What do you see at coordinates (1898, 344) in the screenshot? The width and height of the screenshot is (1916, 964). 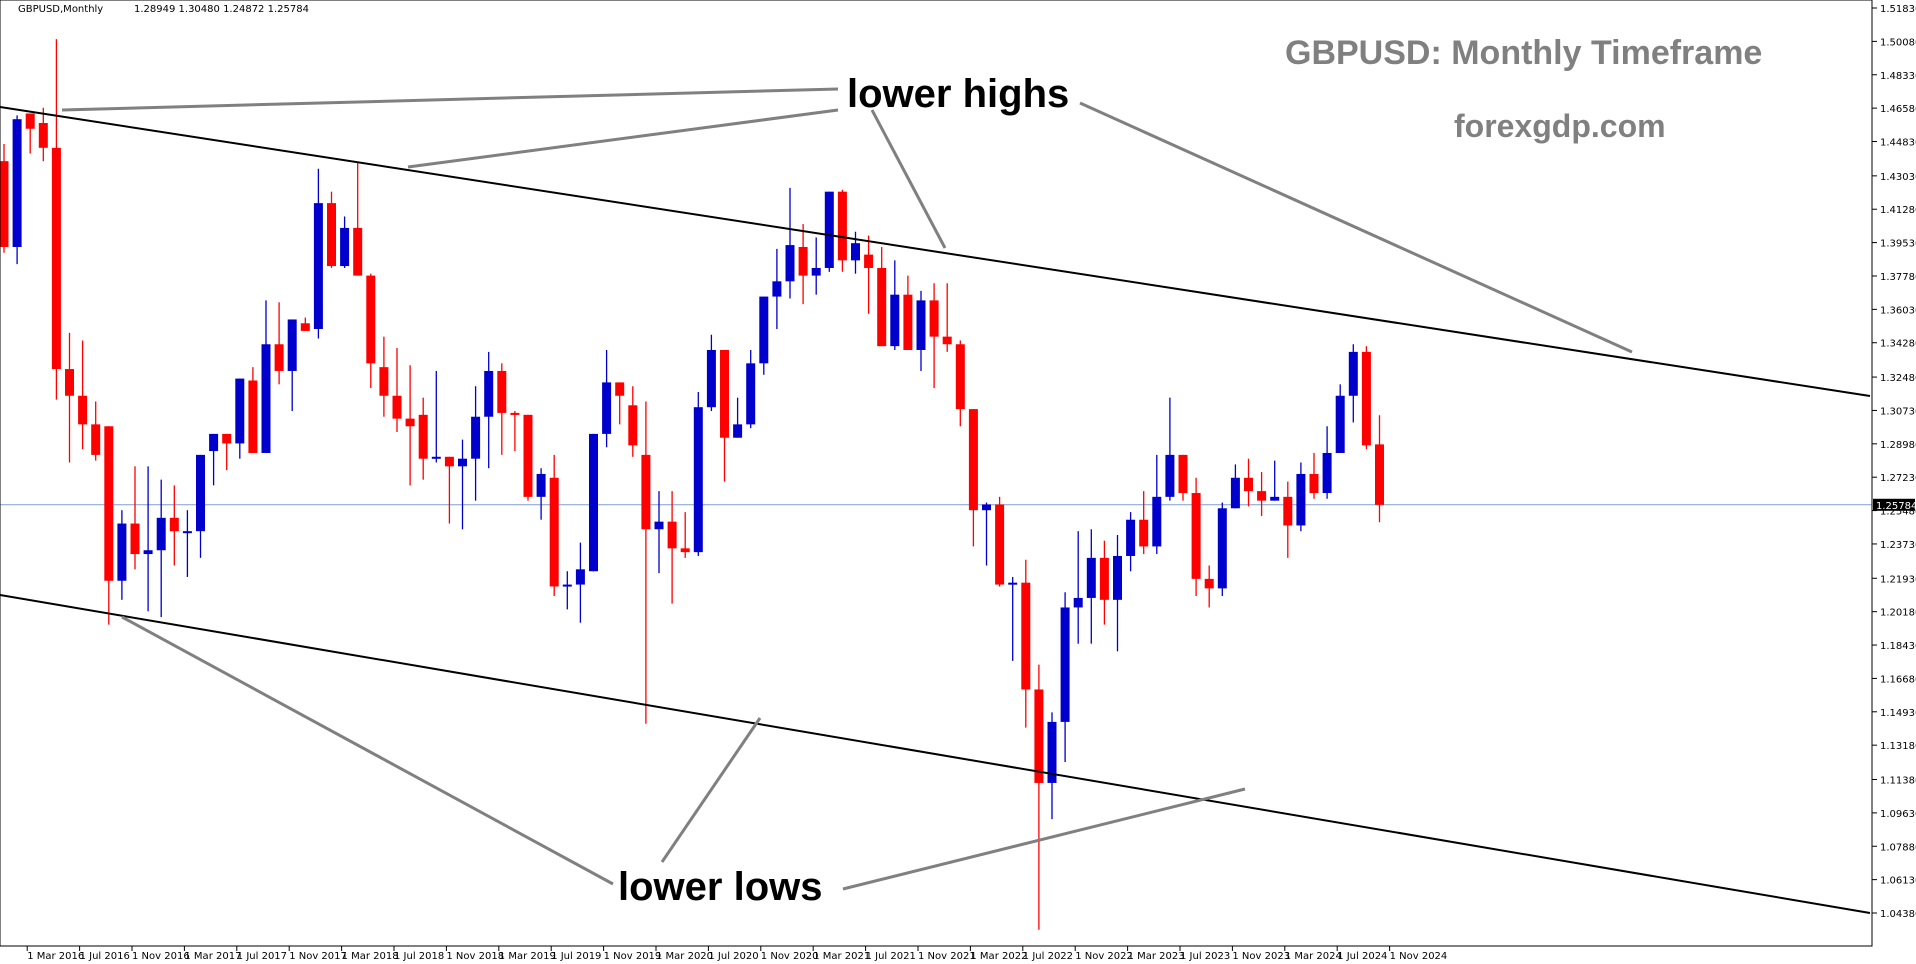 I see `y-tick-label: 1.34280` at bounding box center [1898, 344].